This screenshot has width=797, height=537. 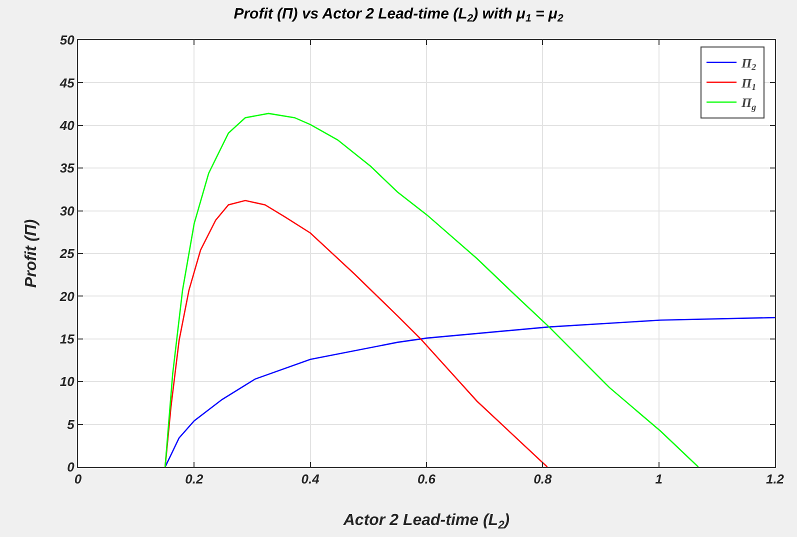 I want to click on y-tick-label: 35, so click(x=68, y=168).